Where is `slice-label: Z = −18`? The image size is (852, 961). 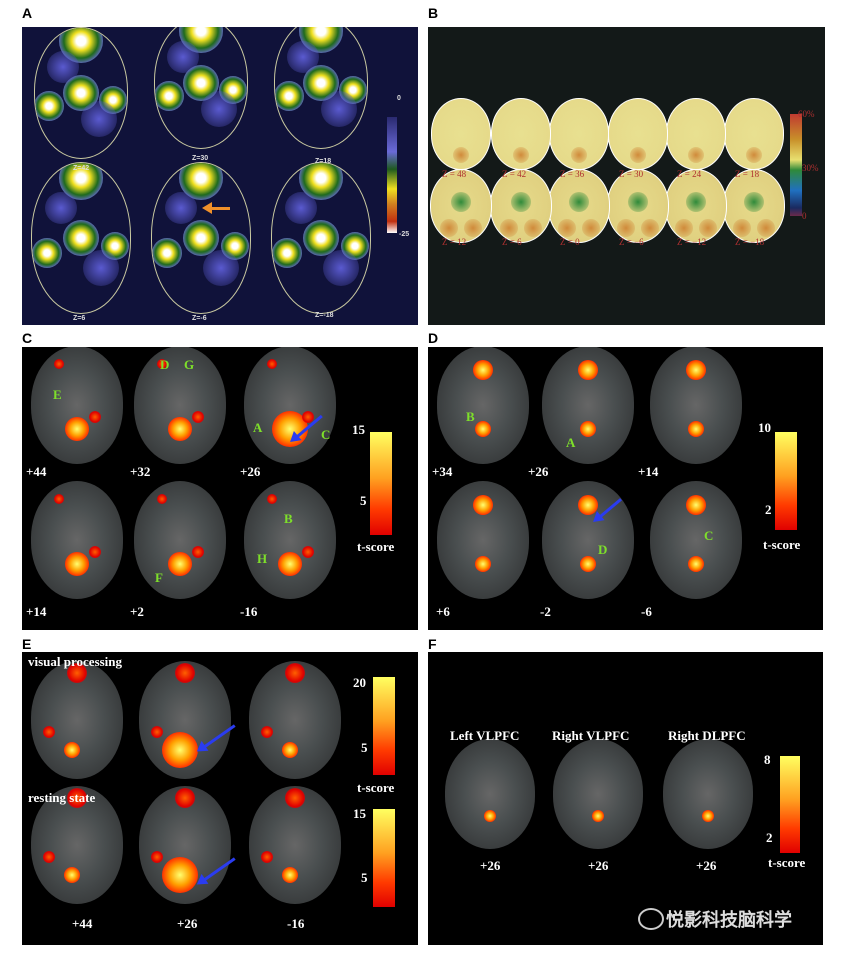 slice-label: Z = −18 is located at coordinates (750, 242).